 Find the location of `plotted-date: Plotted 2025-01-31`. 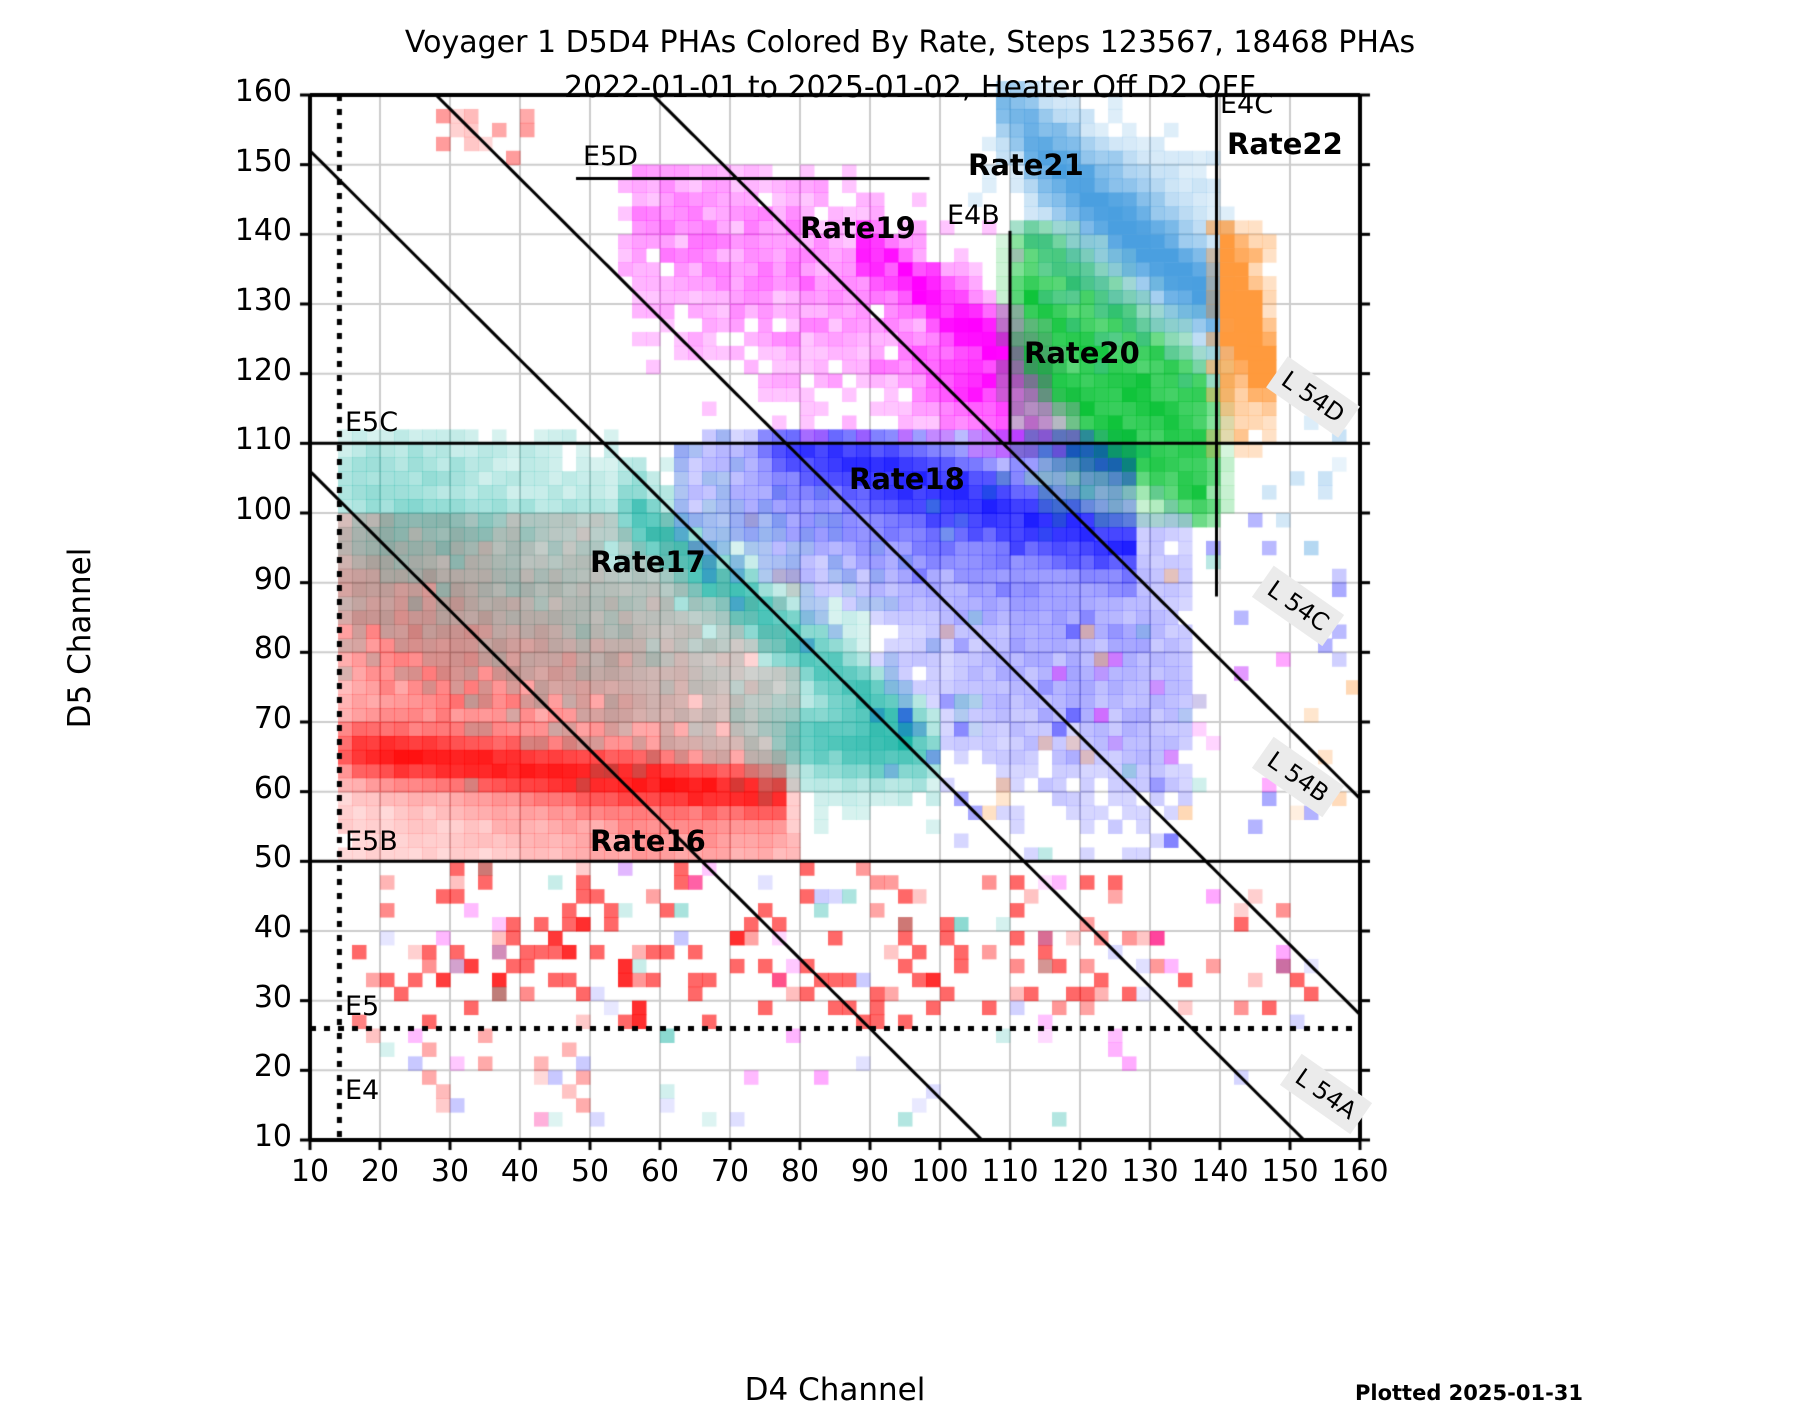

plotted-date: Plotted 2025-01-31 is located at coordinates (1469, 1393).